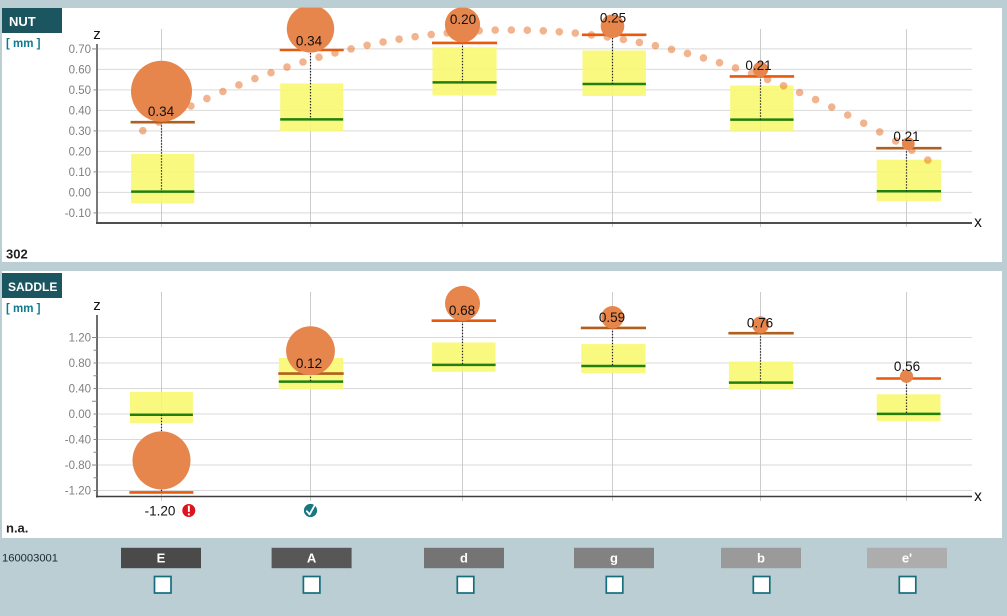  What do you see at coordinates (80, 173) in the screenshot?
I see `svg-text: 0.10` at bounding box center [80, 173].